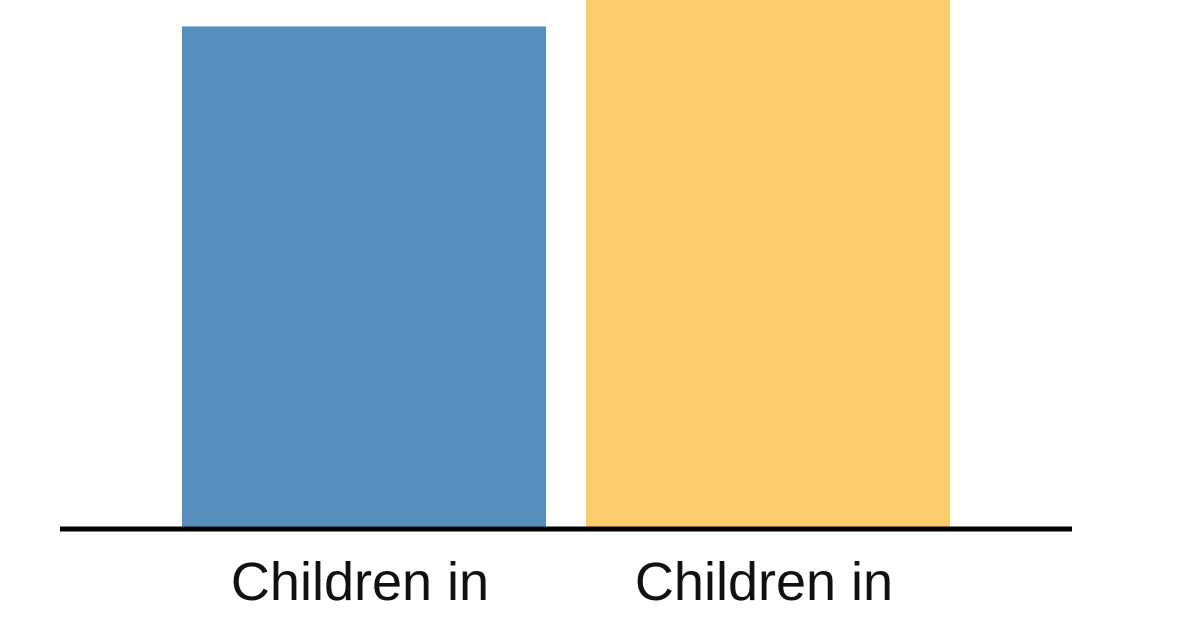  I want to click on tick-labels-group: Children in Children in, so click(562, 582).